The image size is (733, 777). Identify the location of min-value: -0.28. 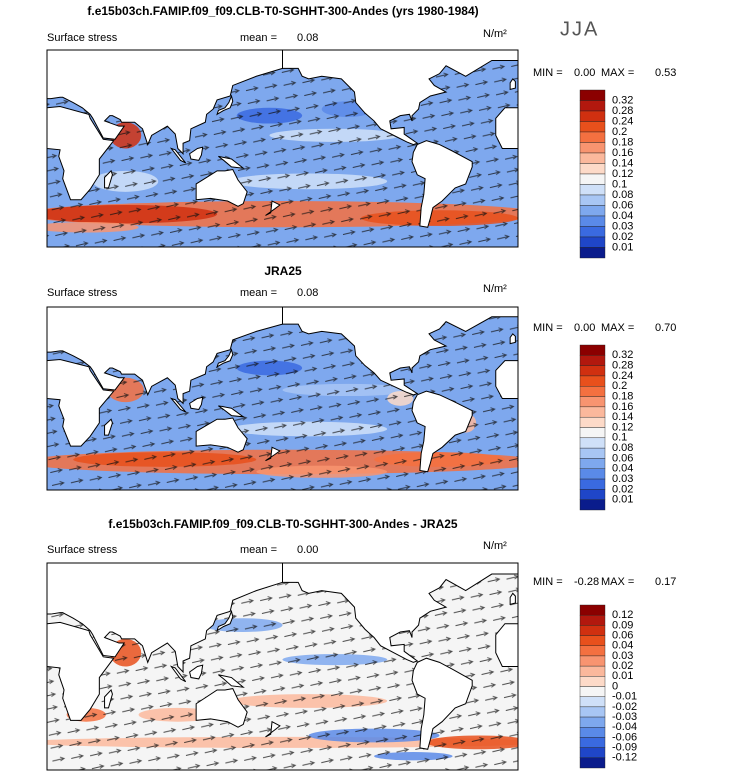
(586, 582).